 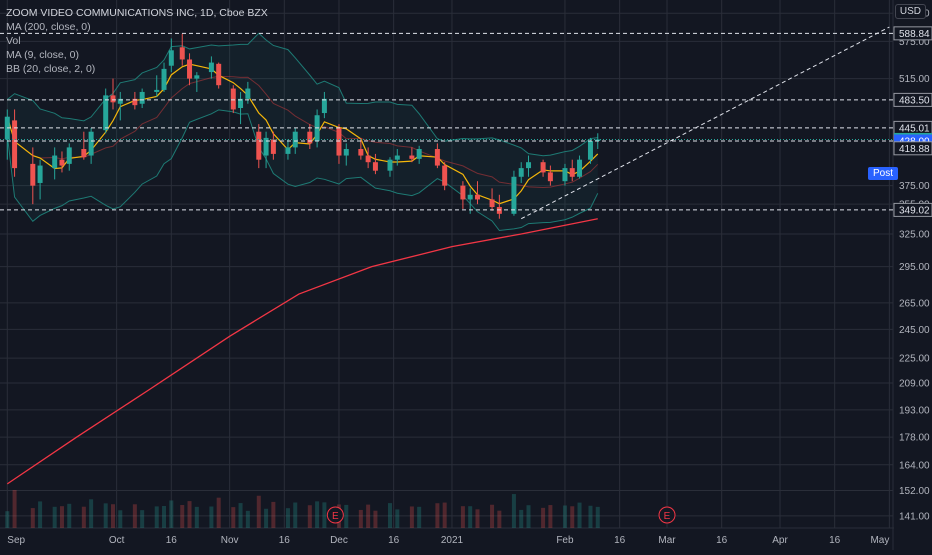 I want to click on bollinger-upper-band, so click(x=302, y=94).